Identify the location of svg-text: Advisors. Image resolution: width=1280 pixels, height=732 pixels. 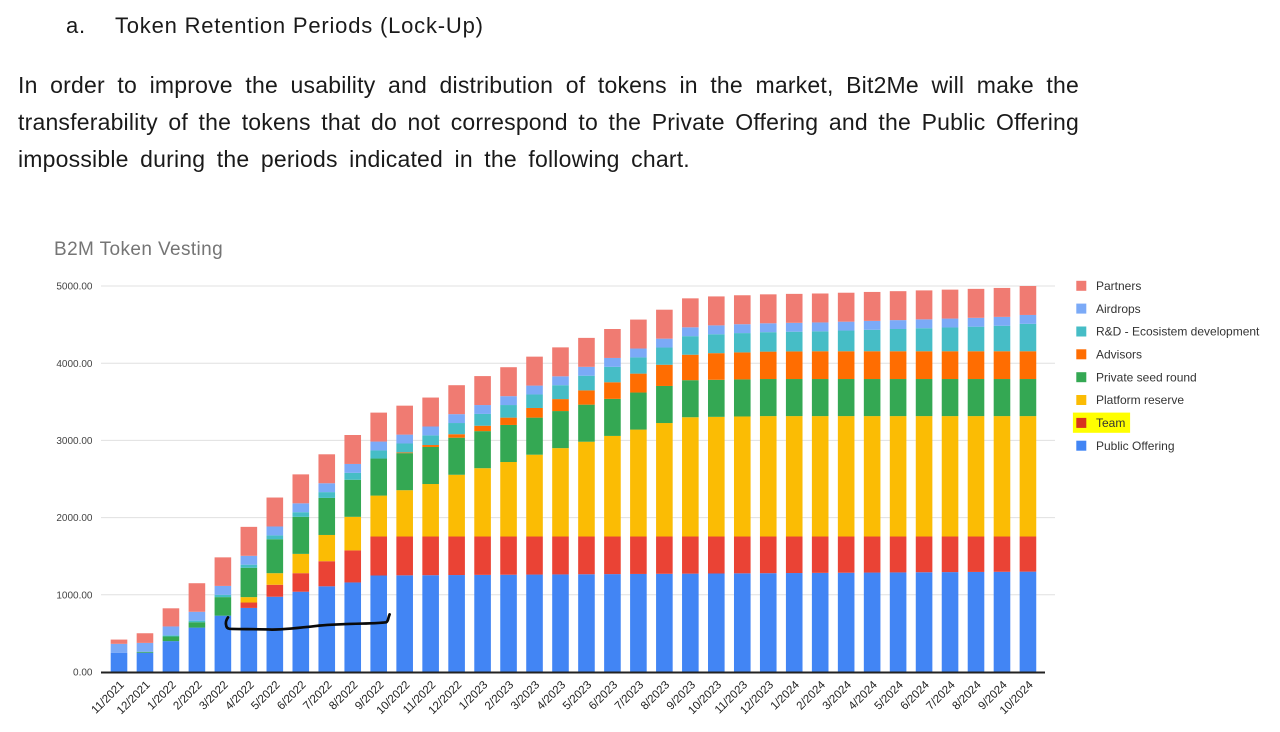
(1119, 355).